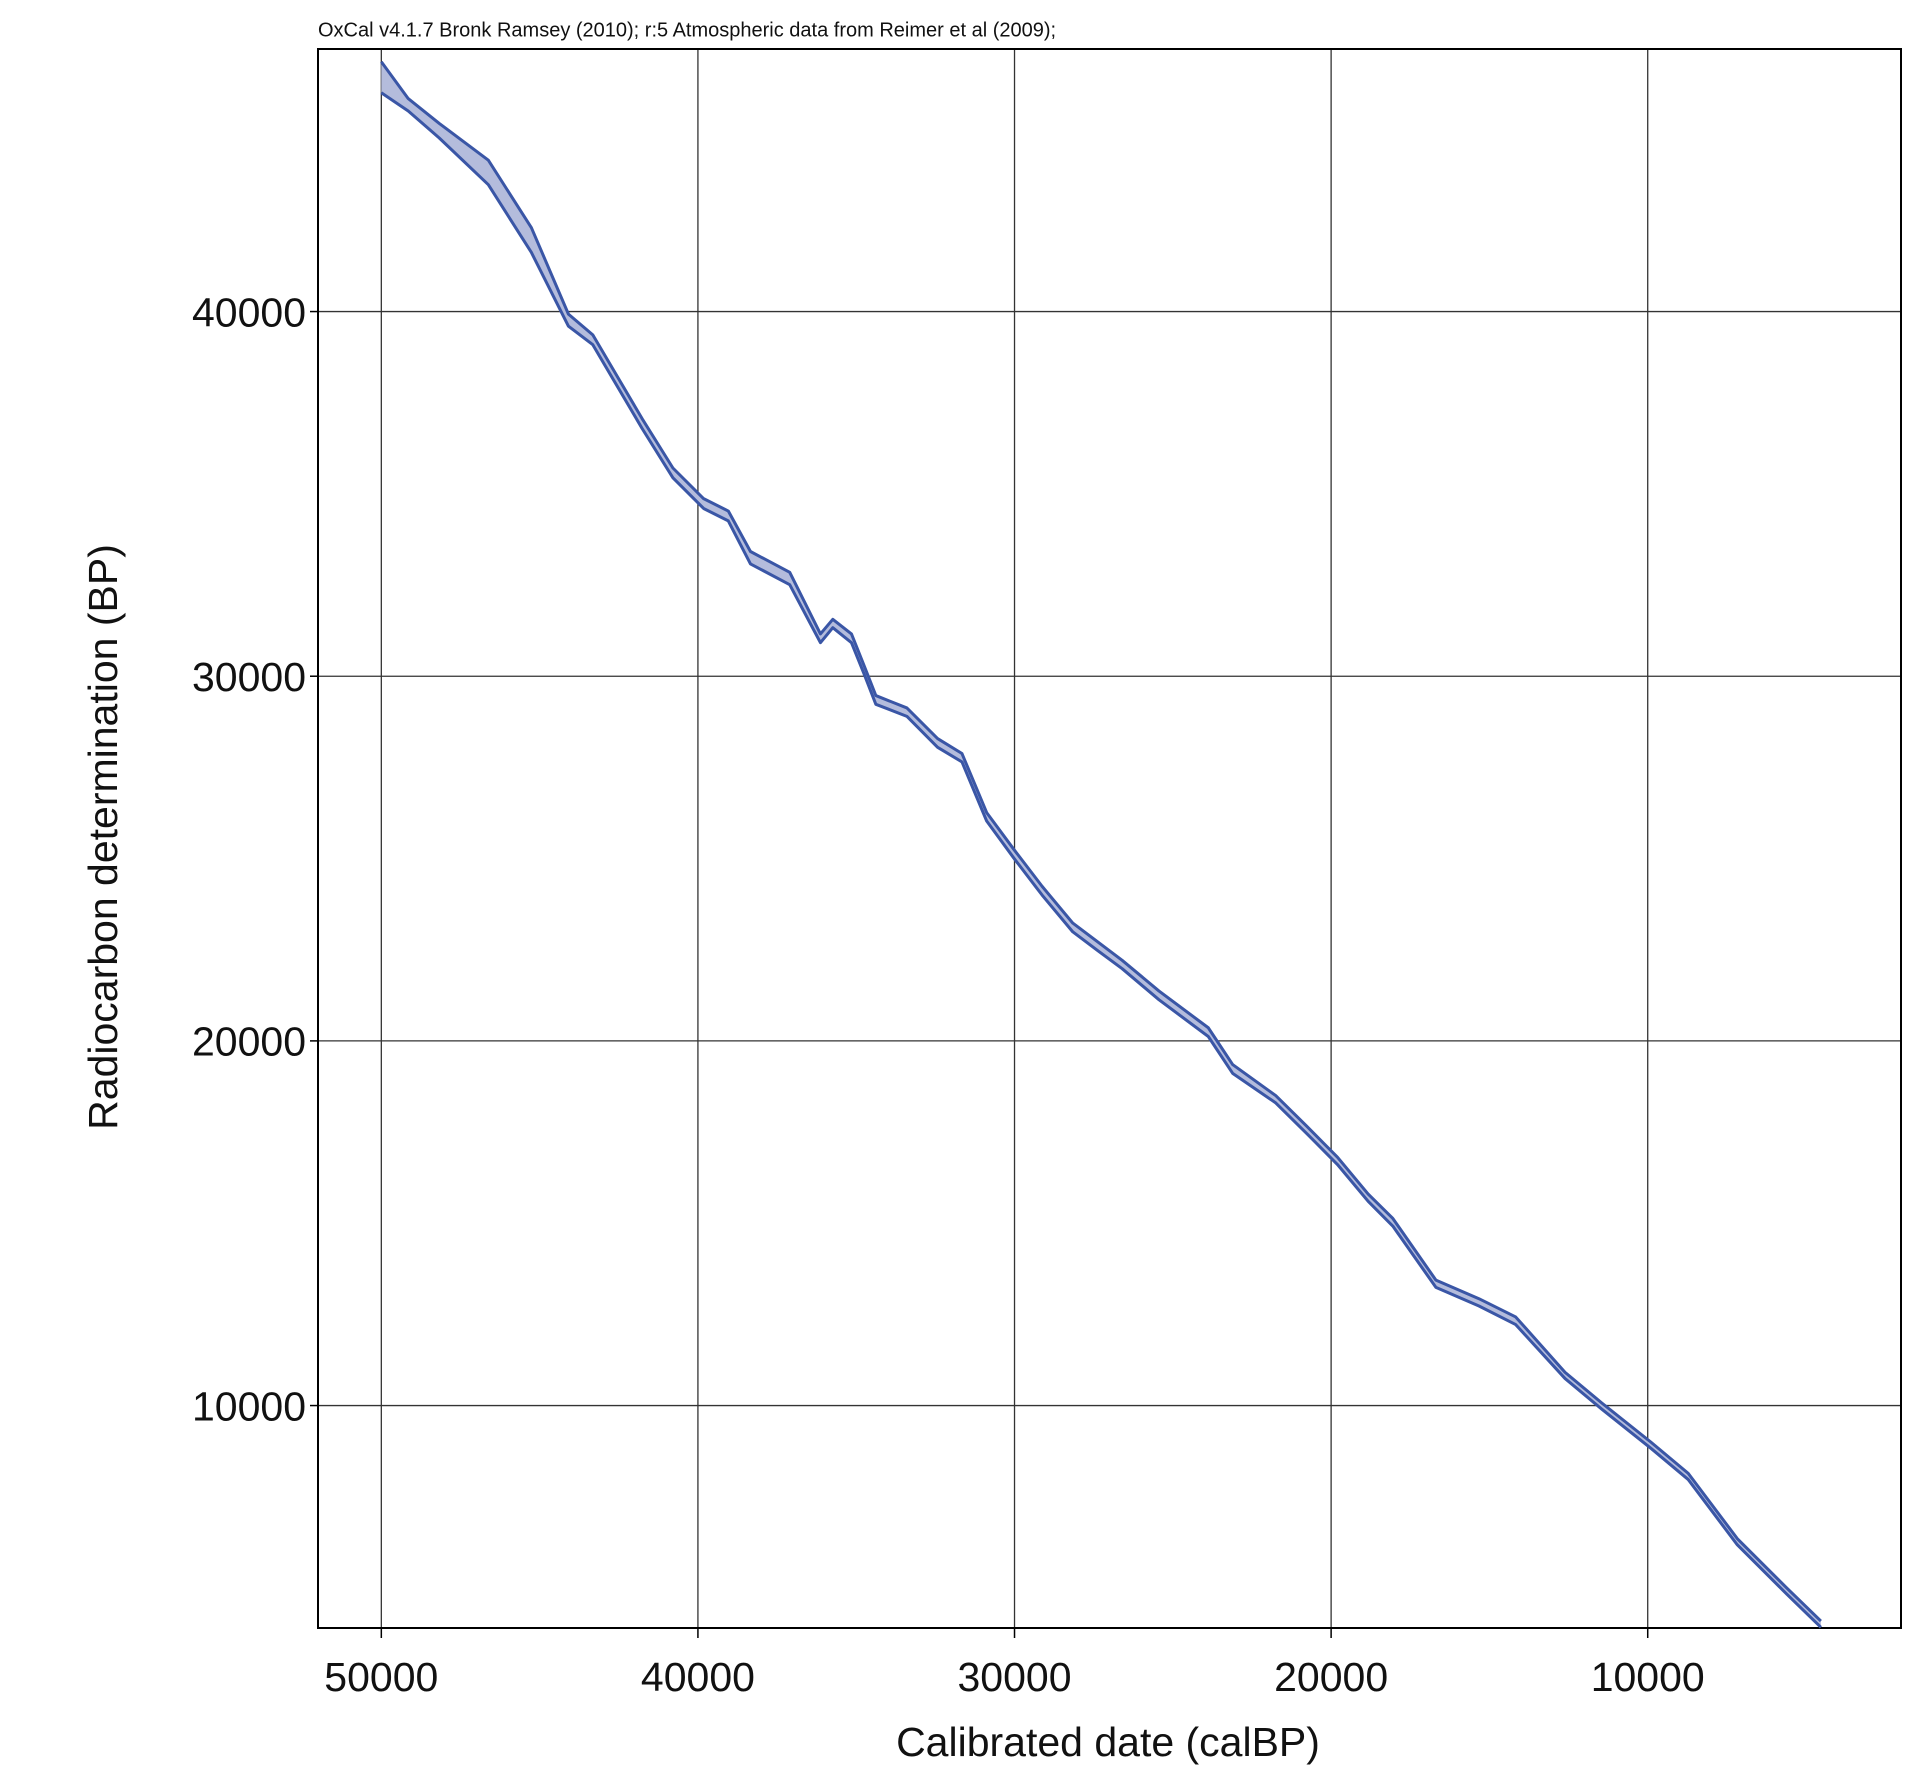 The width and height of the screenshot is (1920, 1775). Describe the element at coordinates (1648, 1677) in the screenshot. I see `x-tick-label: 10000` at that location.